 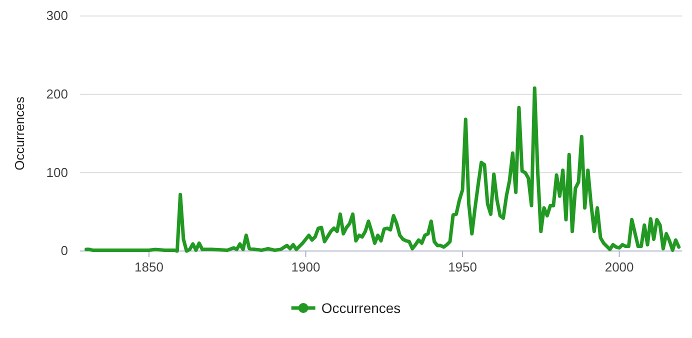 What do you see at coordinates (305, 267) in the screenshot?
I see `x-tick-label: 1900` at bounding box center [305, 267].